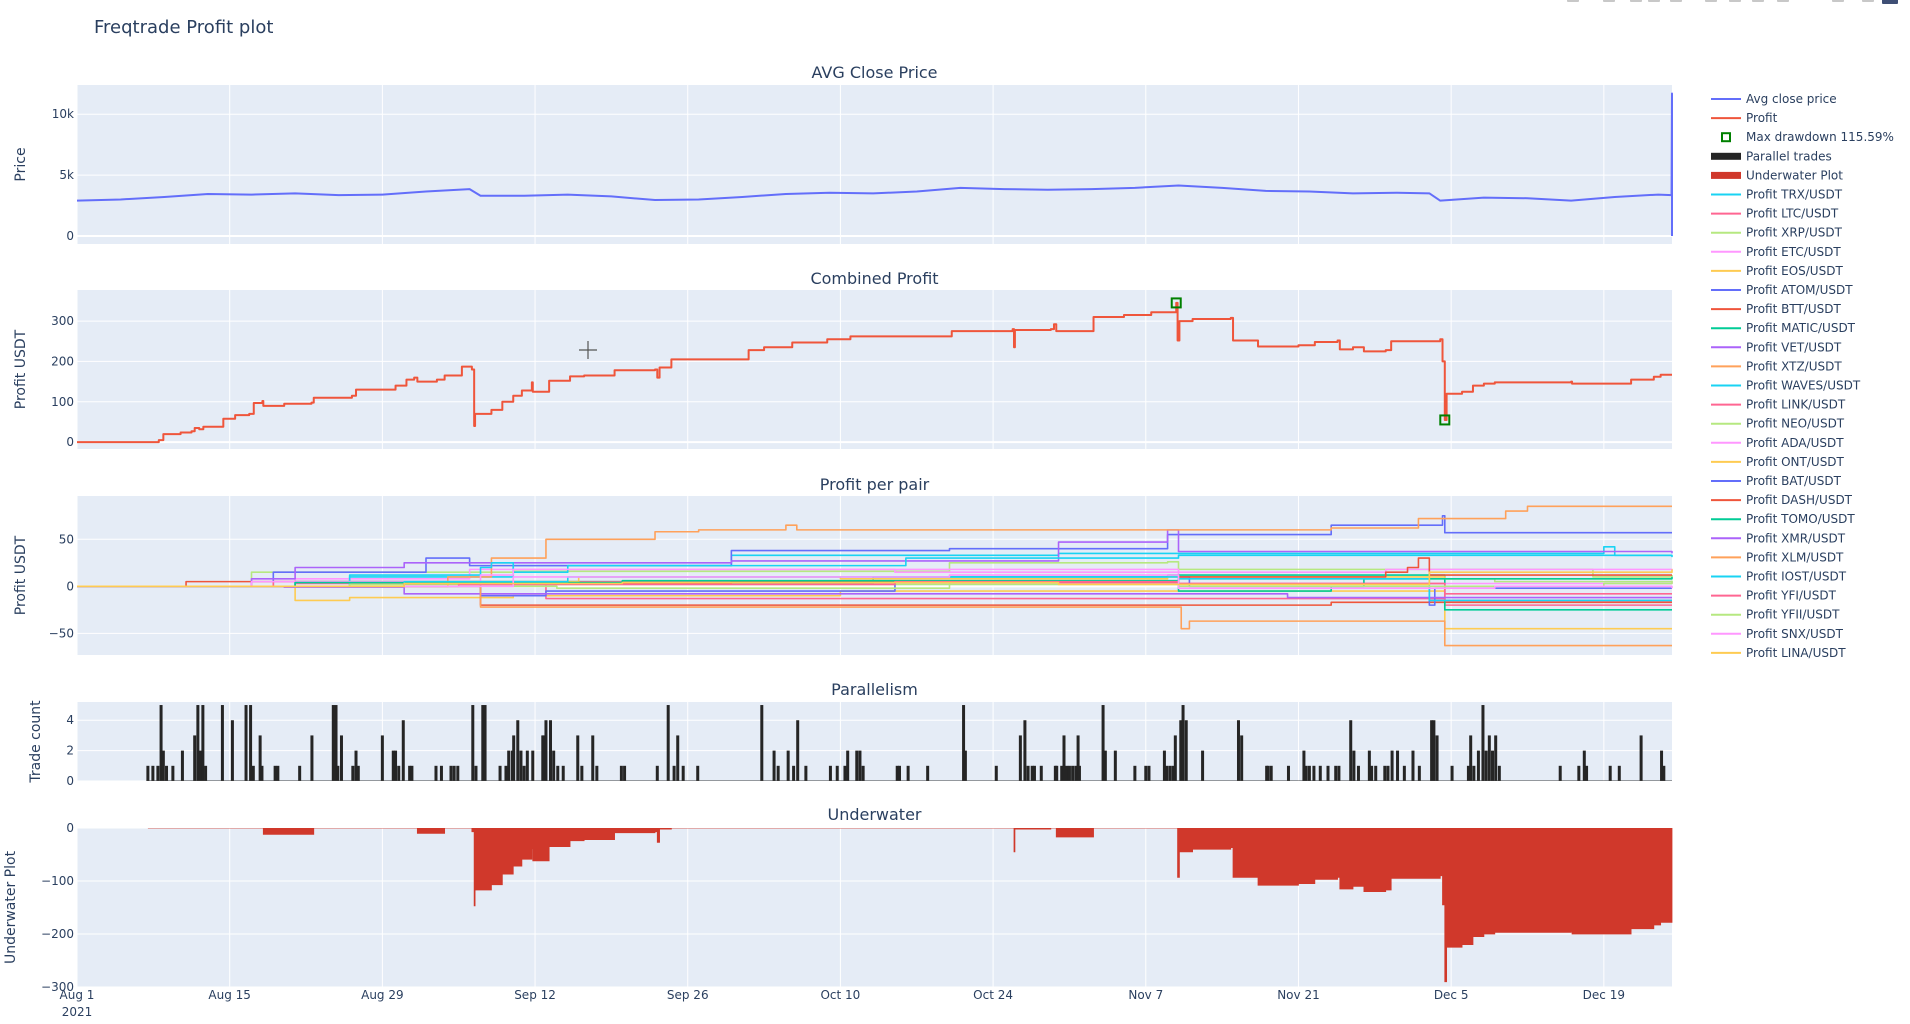  Describe the element at coordinates (1777, 271) in the screenshot. I see `legend-item: Profit EOS/USDT` at that location.